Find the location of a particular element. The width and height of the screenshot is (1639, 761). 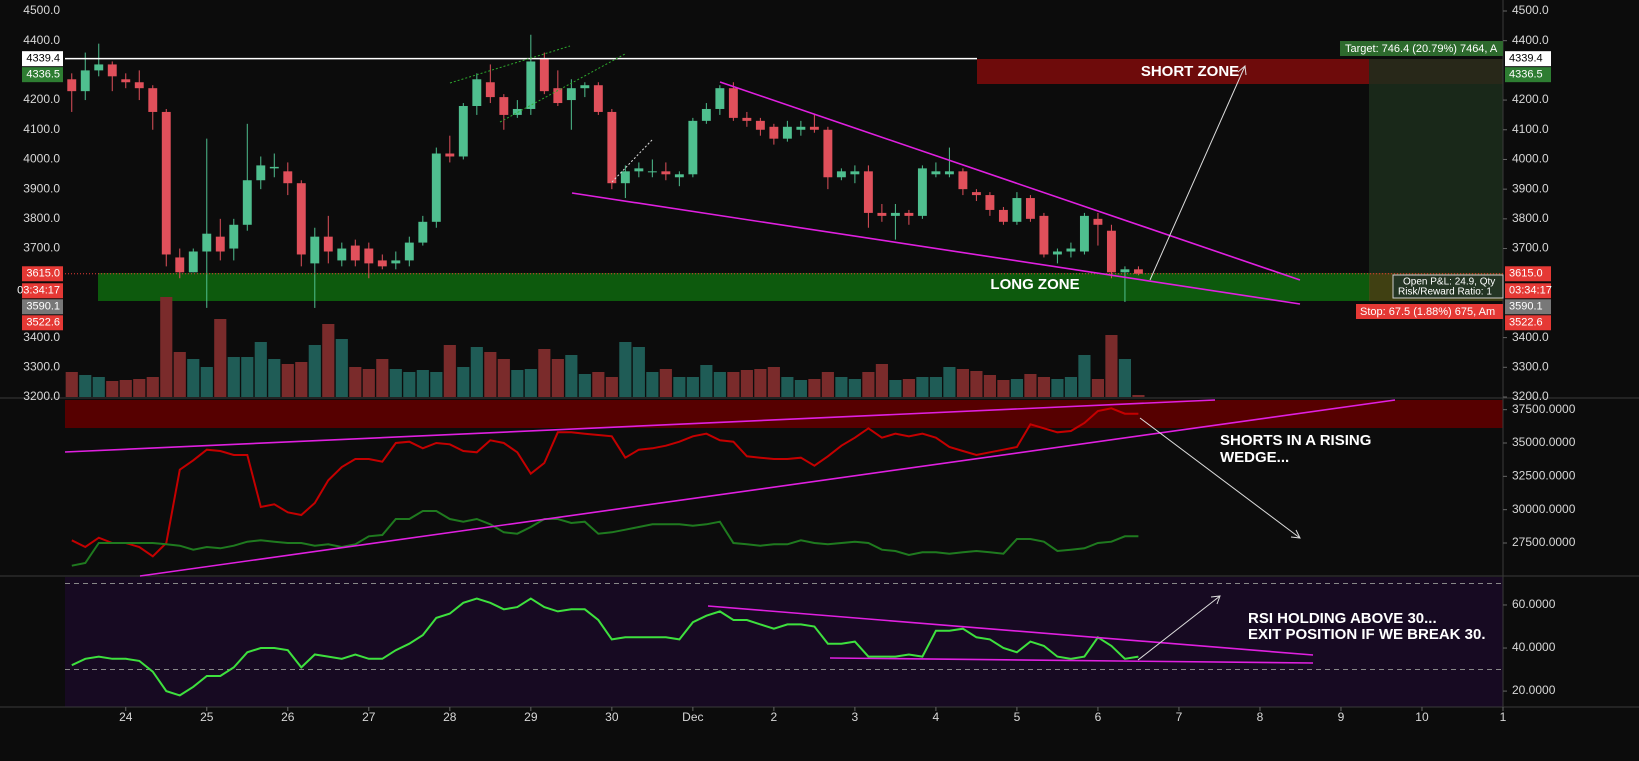

x-tick-label: 1 is located at coordinates (1503, 717).